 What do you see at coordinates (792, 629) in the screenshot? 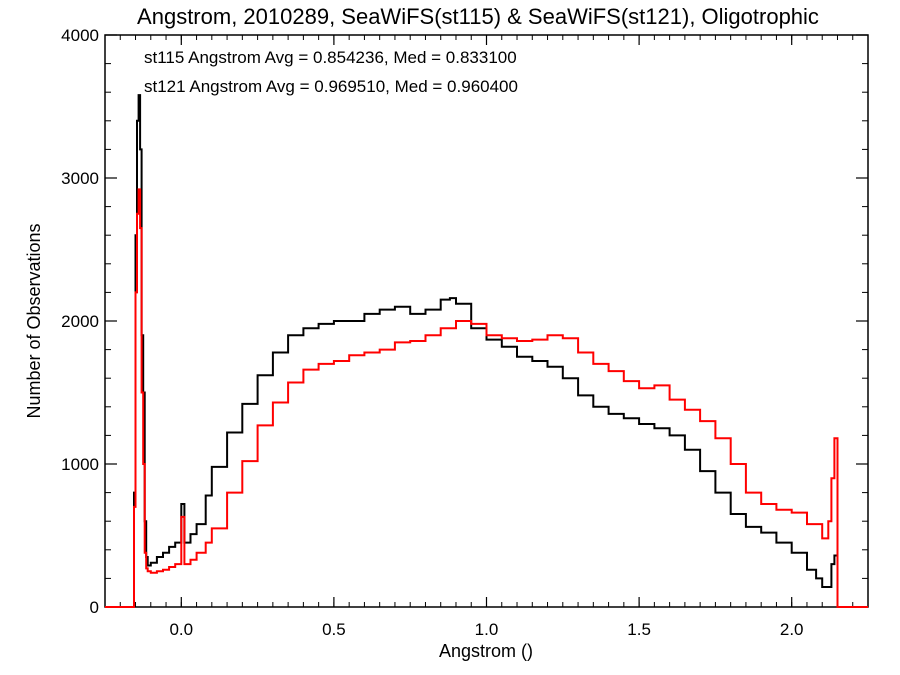
I see `x-tick-label: 2.0` at bounding box center [792, 629].